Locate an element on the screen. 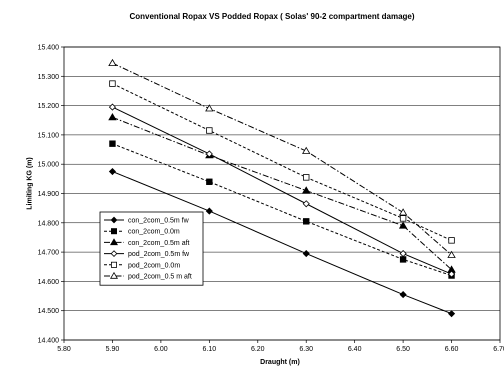  x-tick-label: 6.70 is located at coordinates (498, 349).